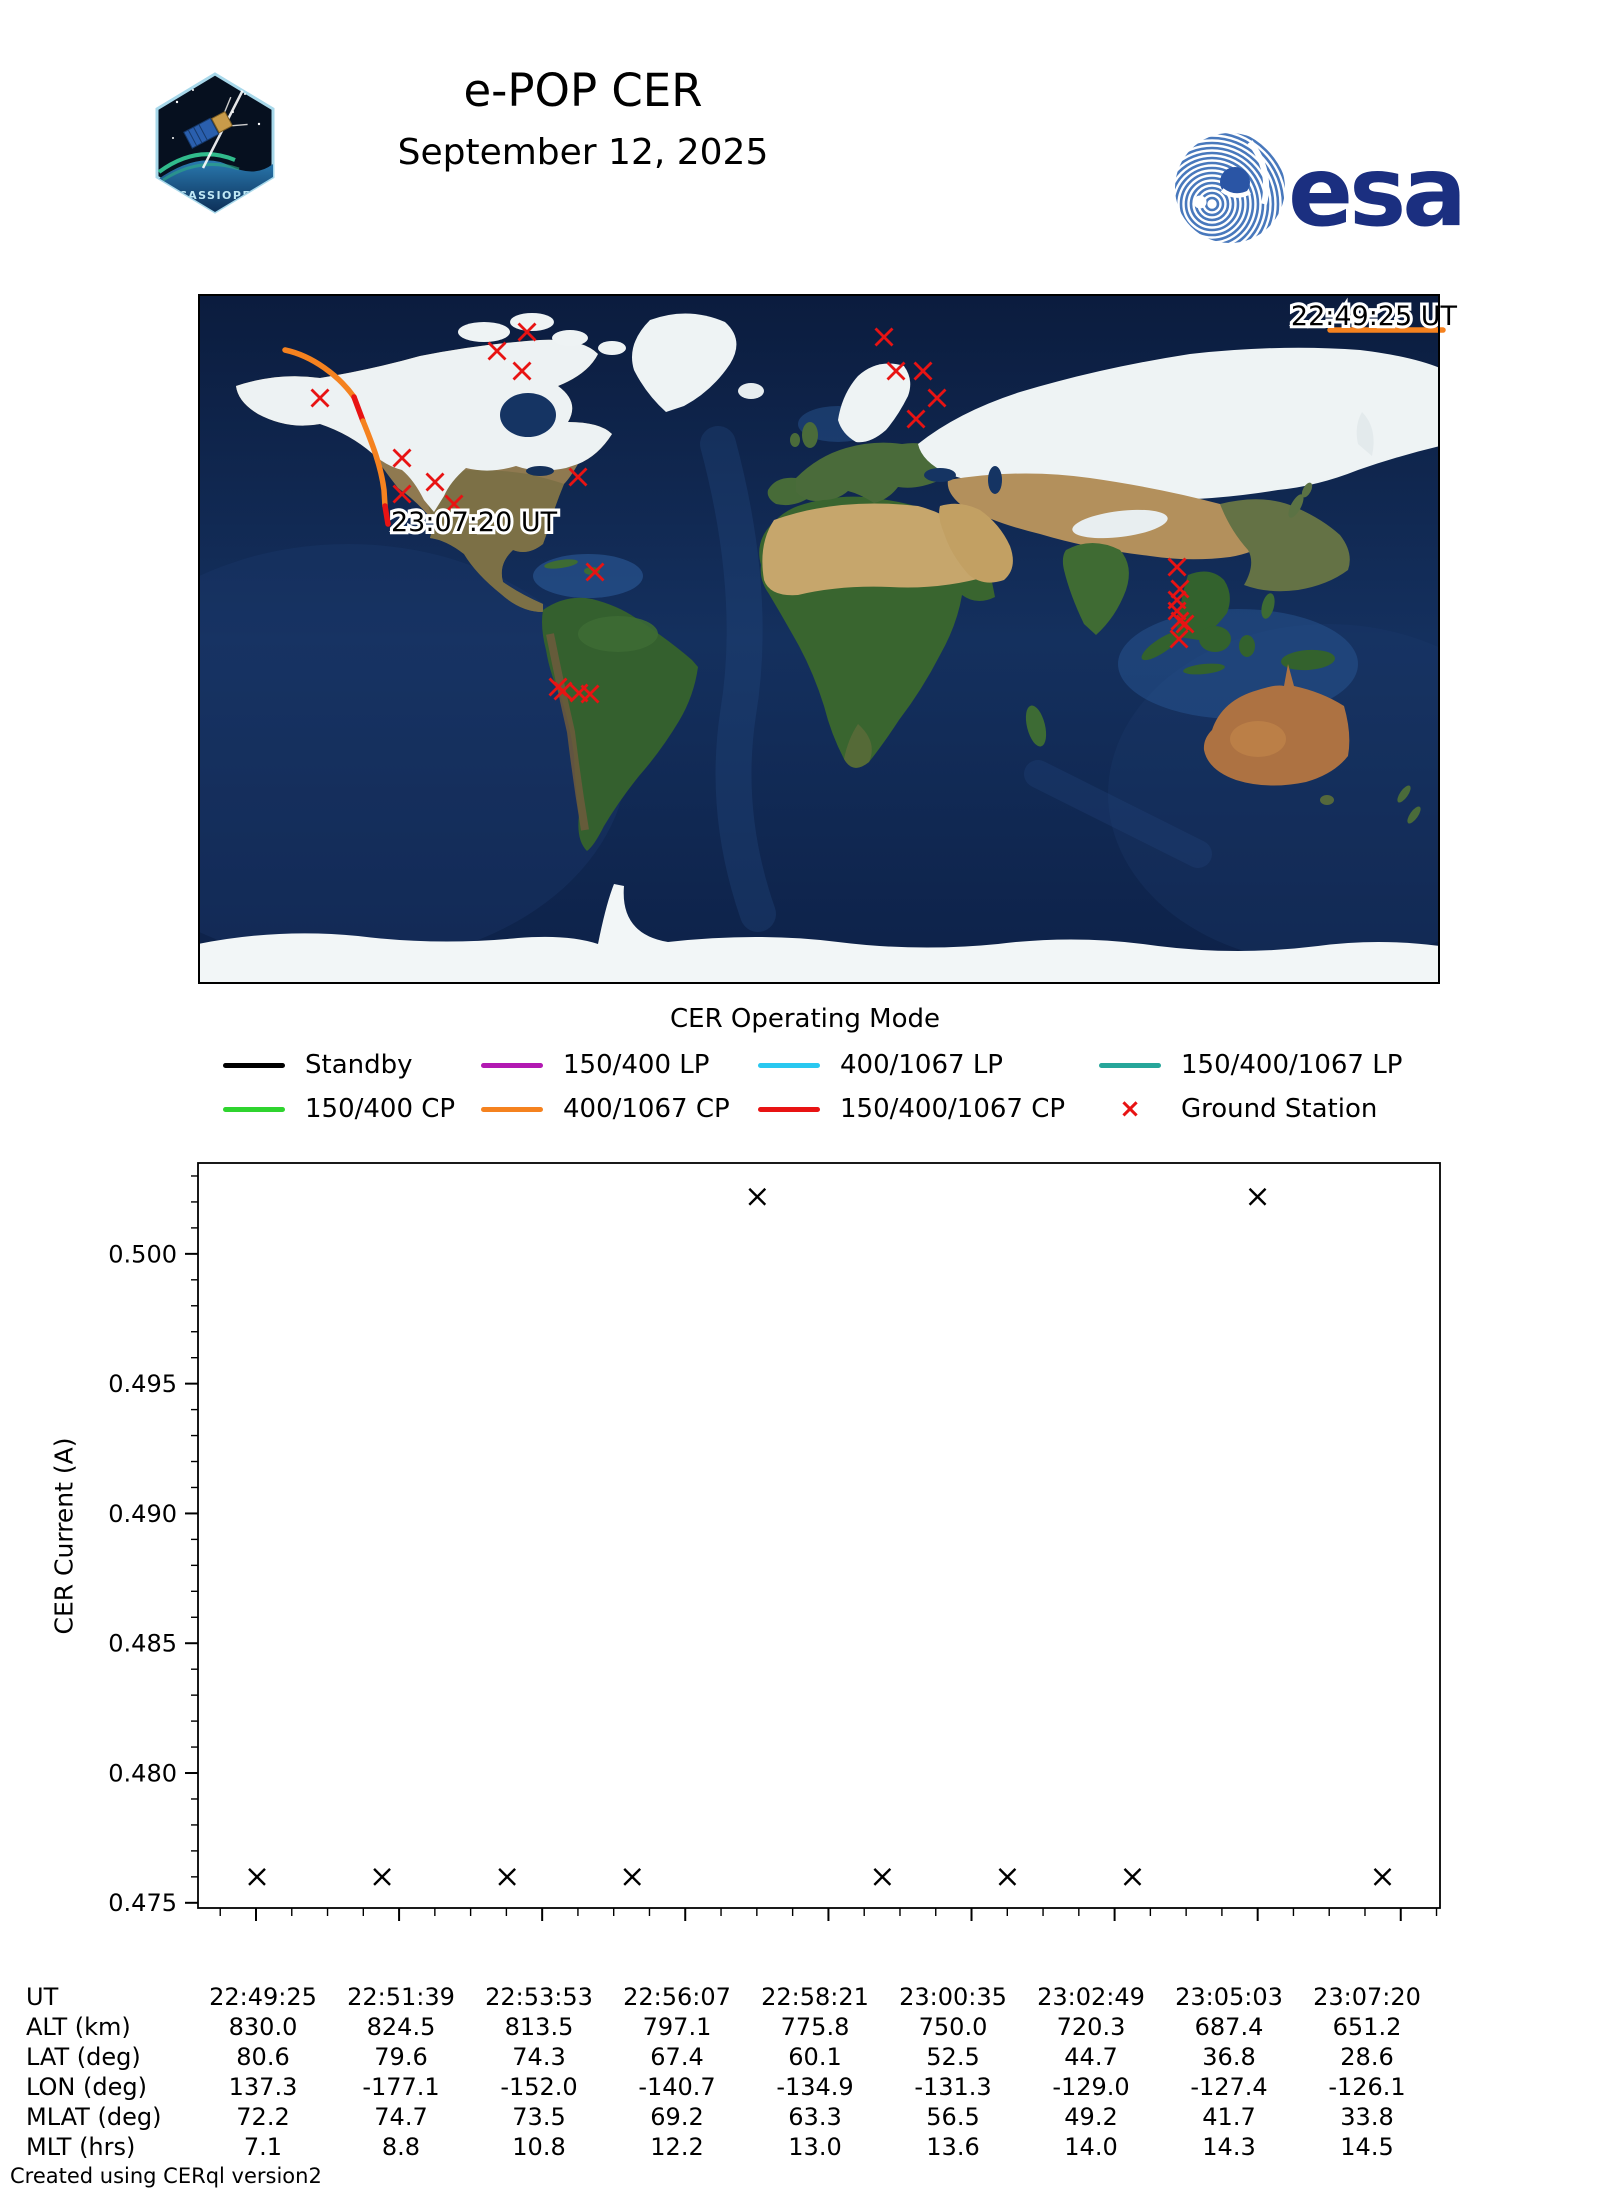 This screenshot has height=2200, width=1600. Describe the element at coordinates (263, 2117) in the screenshot. I see `table-cell: 72.2` at that location.